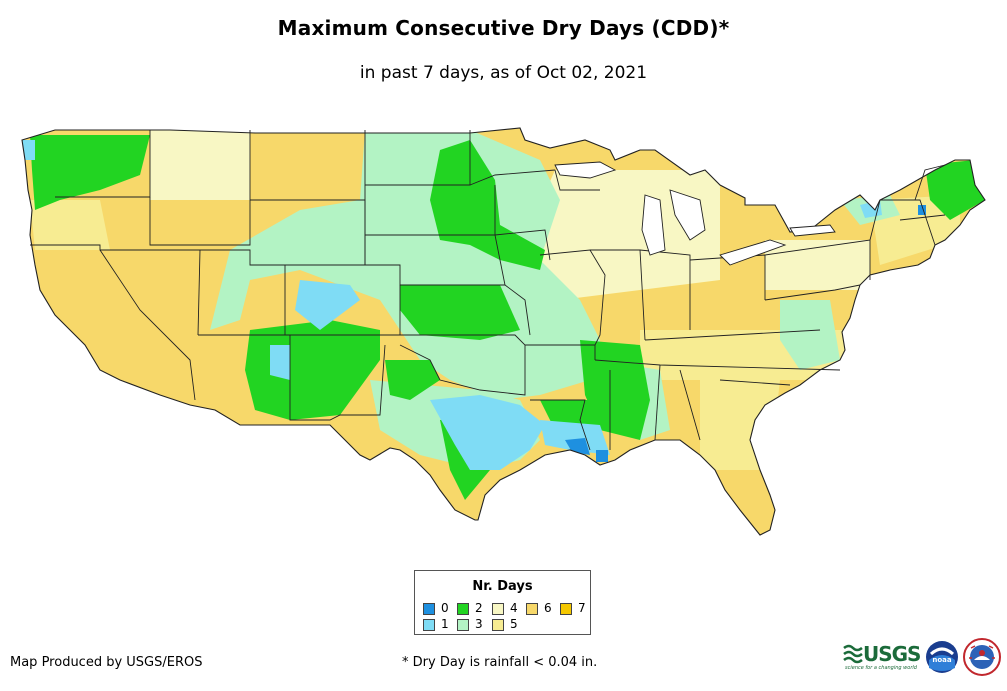 The image size is (1007, 691). I want to click on legend-item-2: 2, so click(470, 608).